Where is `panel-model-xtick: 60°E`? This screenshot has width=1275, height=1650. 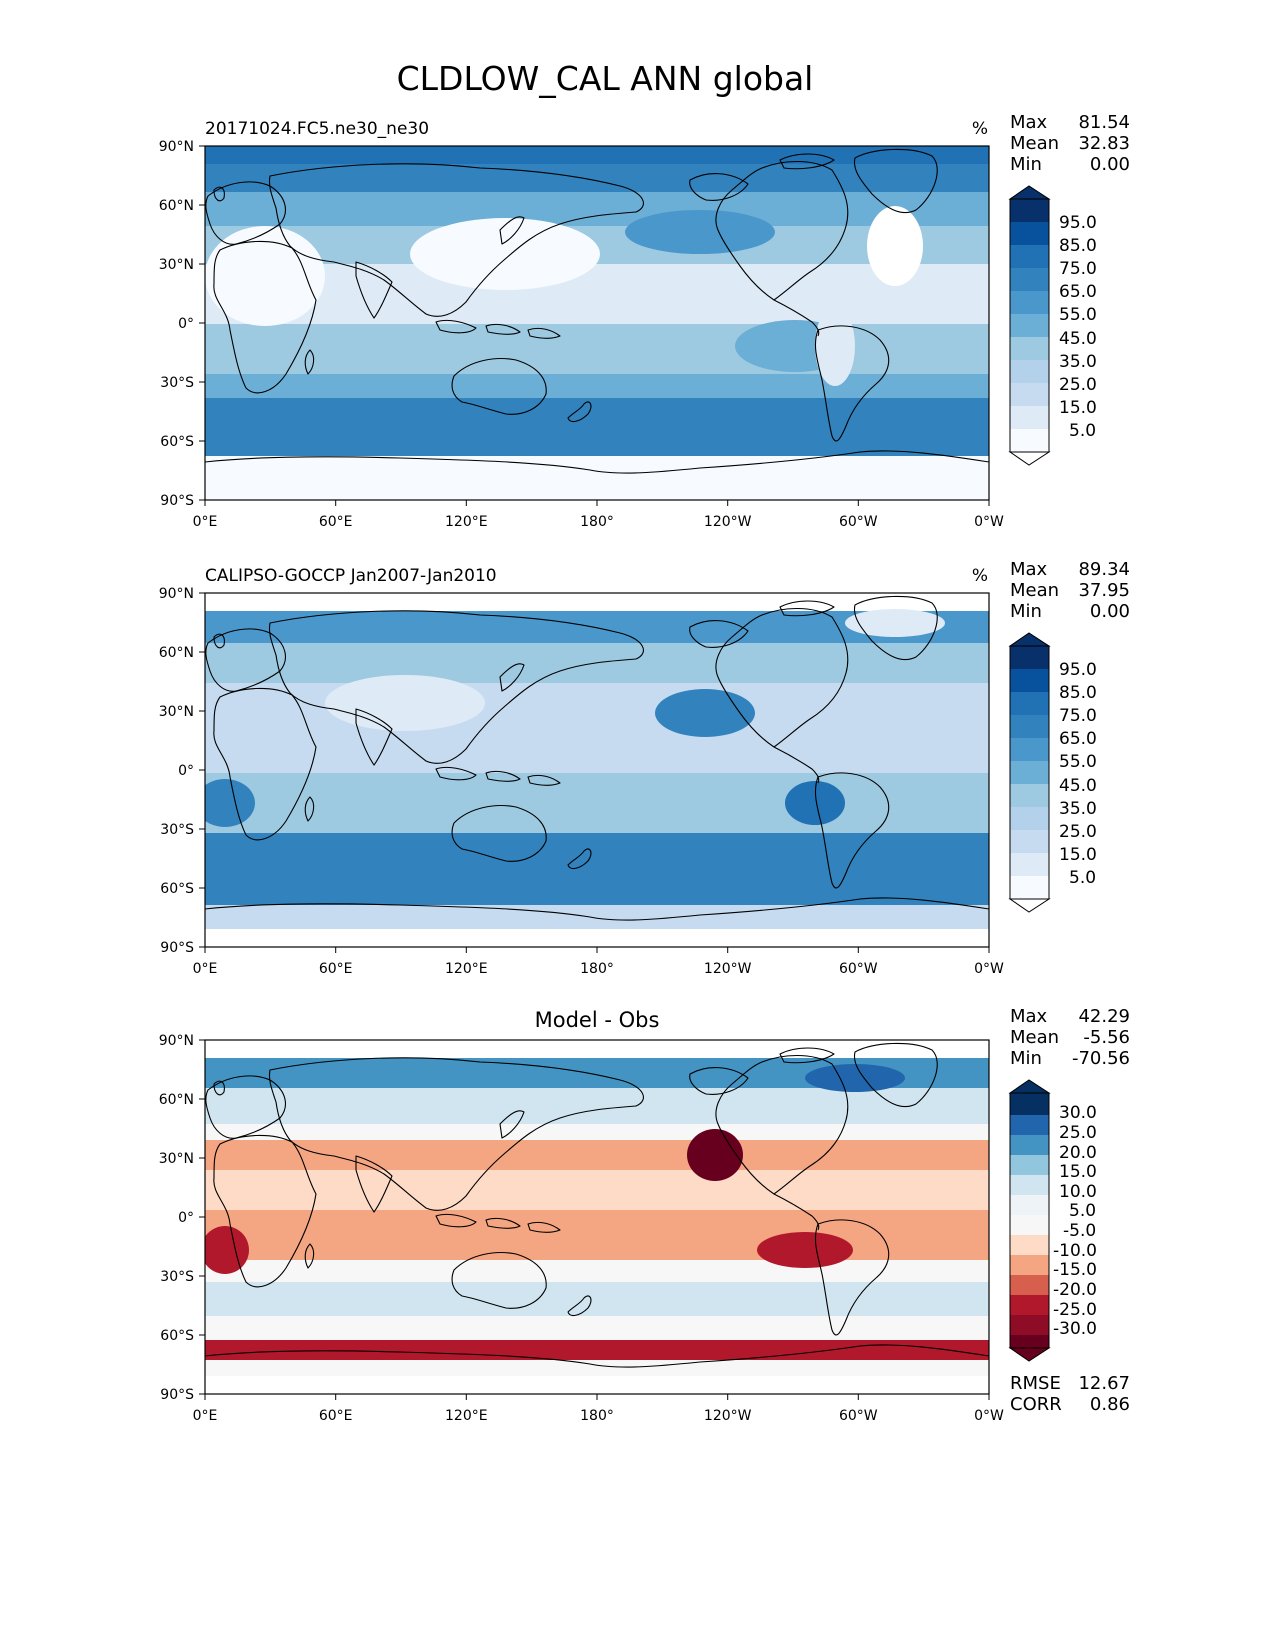 panel-model-xtick: 60°E is located at coordinates (336, 522).